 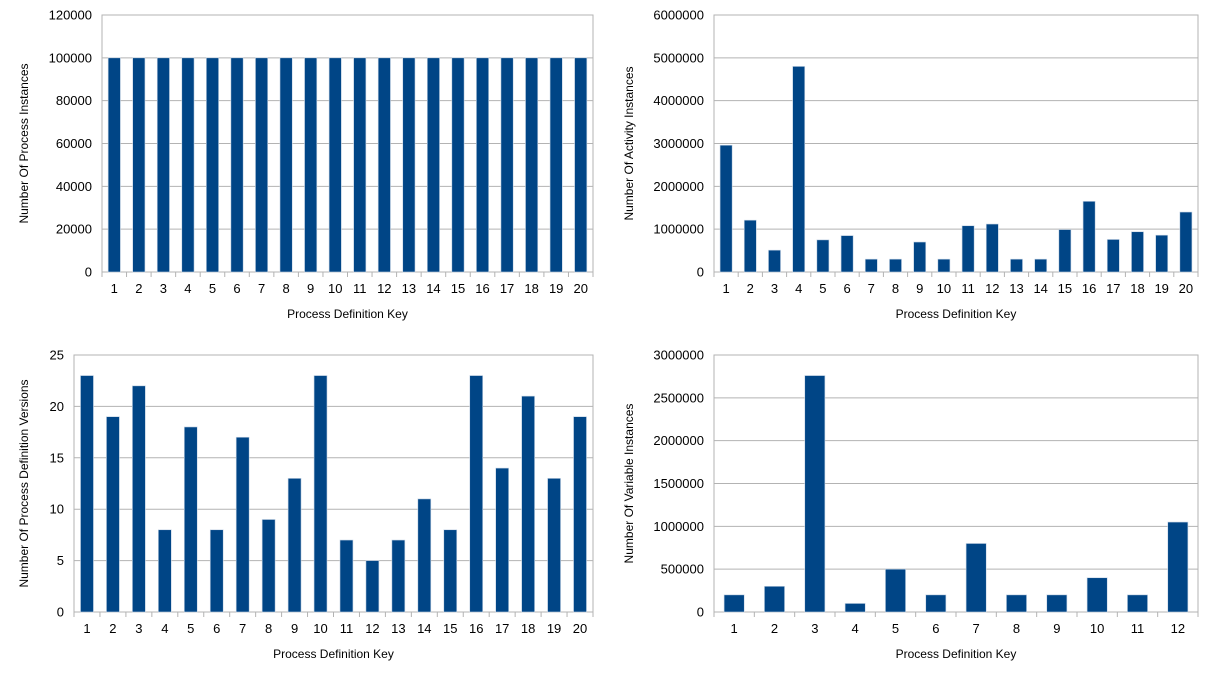 What do you see at coordinates (678, 483) in the screenshot?
I see `y-tick-label: 1500000` at bounding box center [678, 483].